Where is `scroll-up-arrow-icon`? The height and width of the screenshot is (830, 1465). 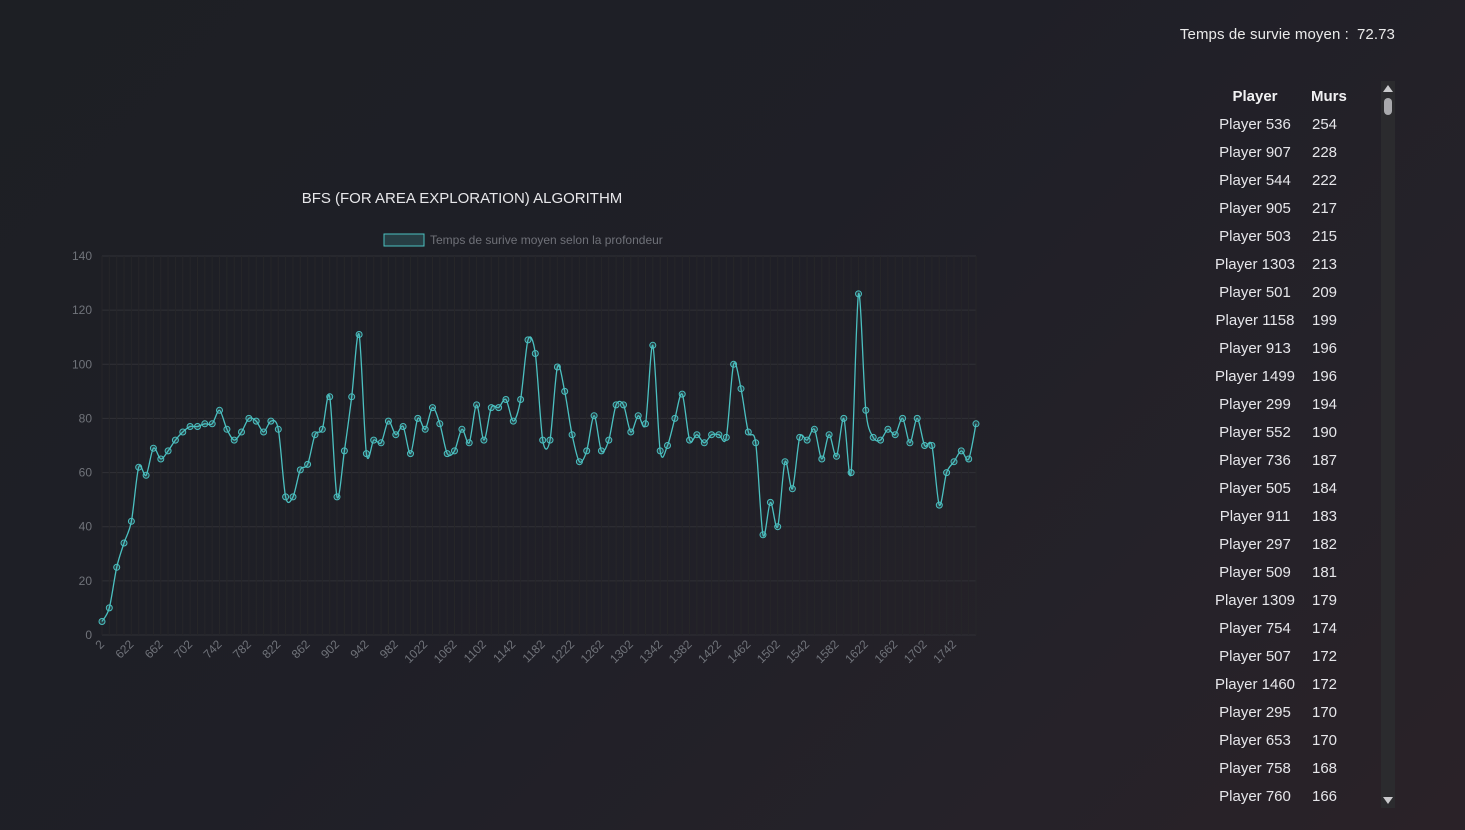 scroll-up-arrow-icon is located at coordinates (1388, 88).